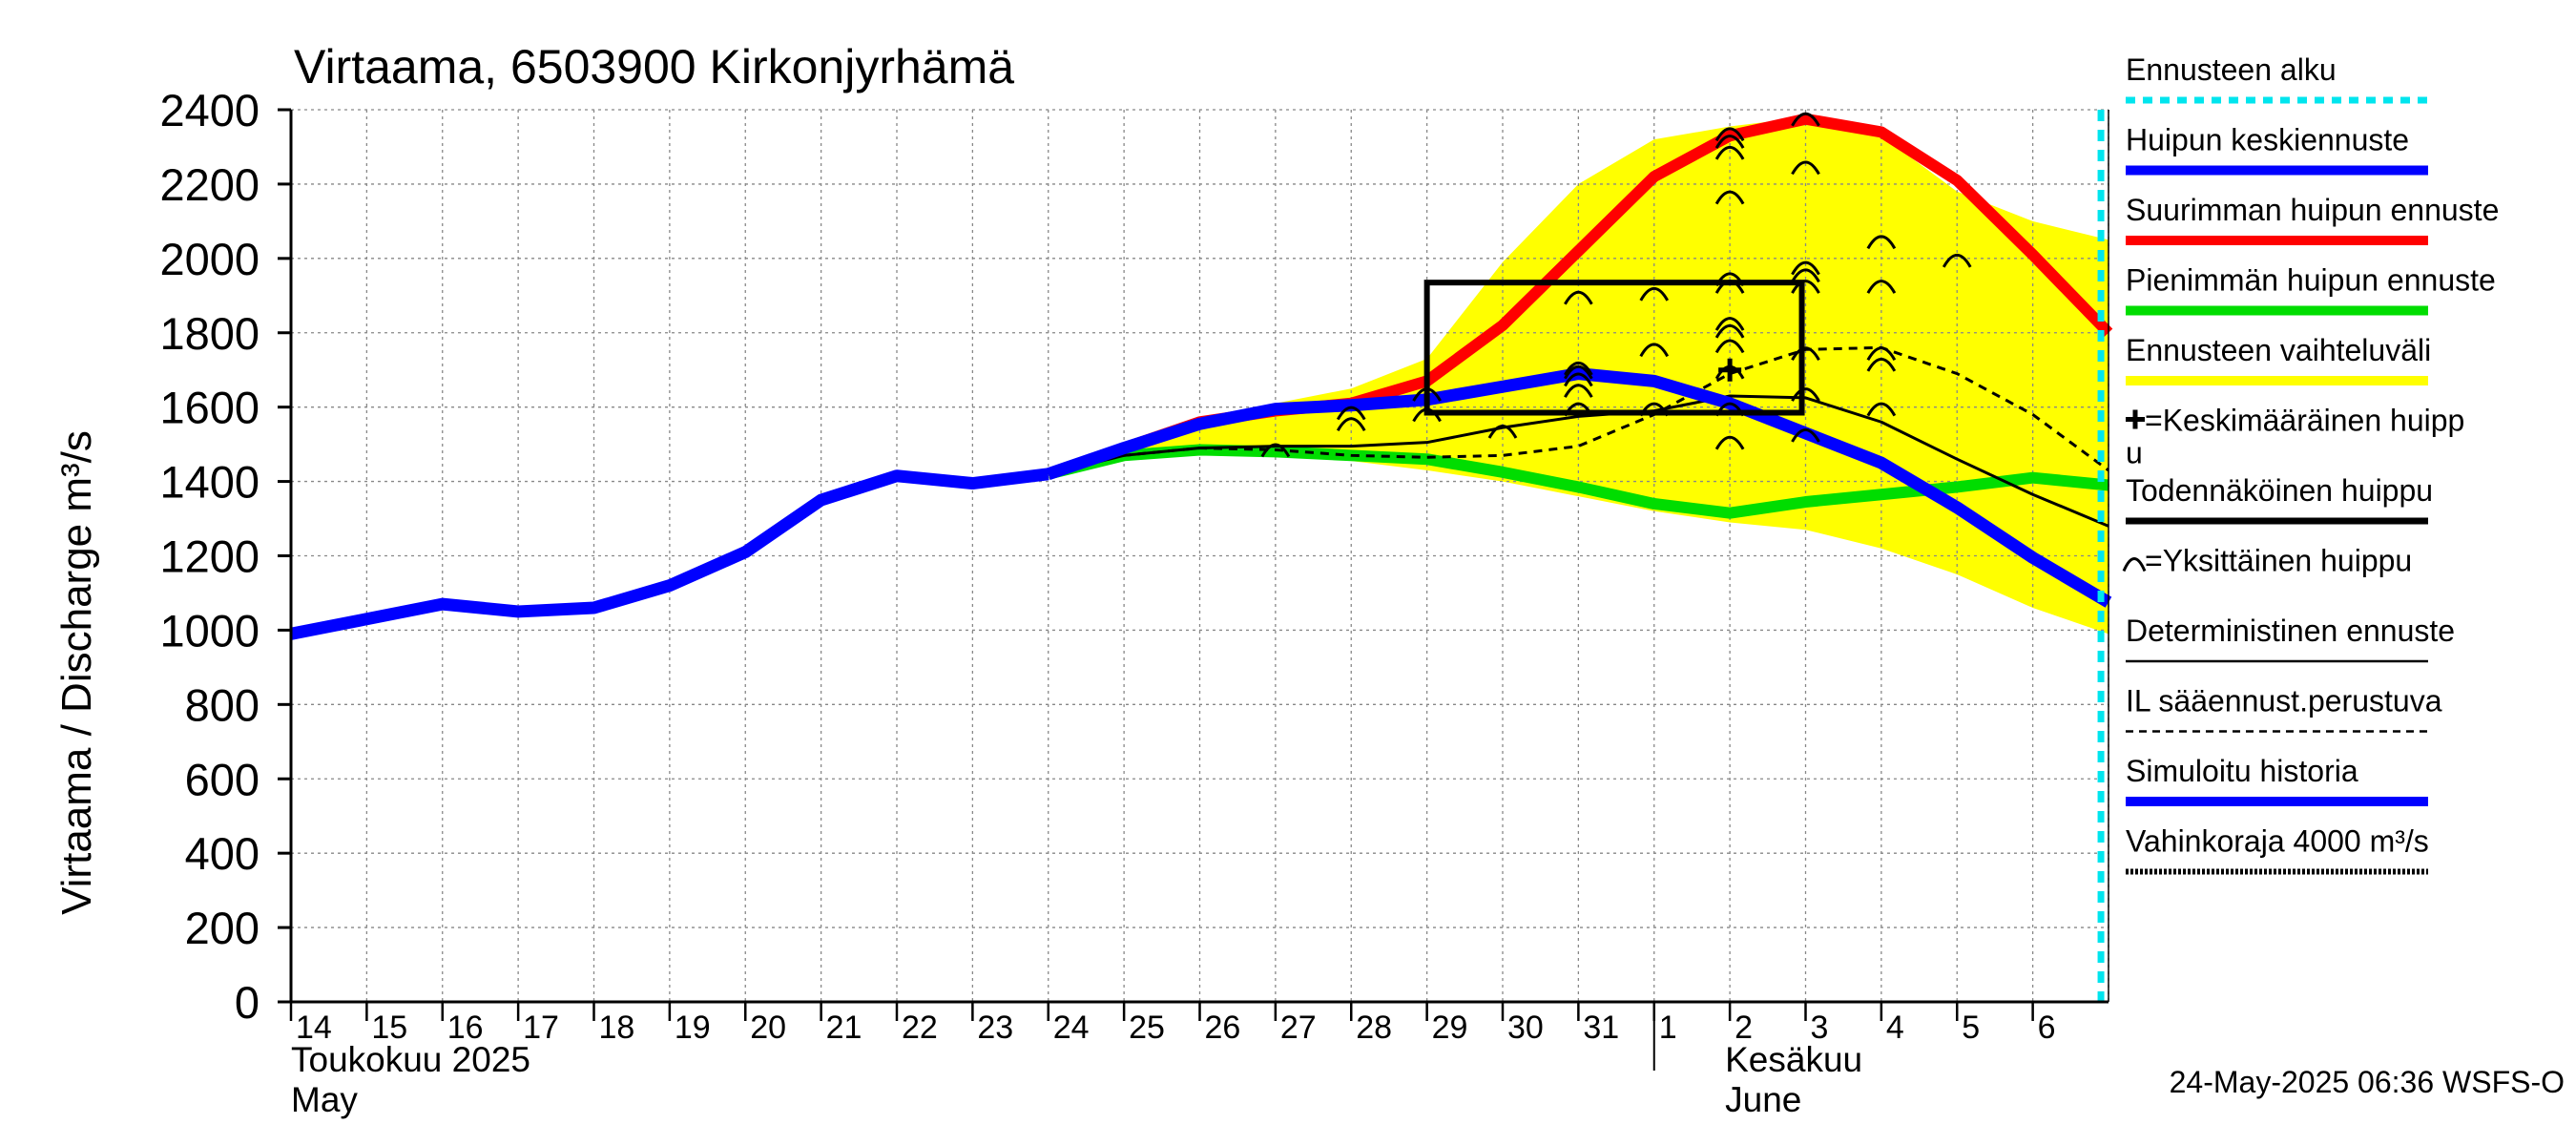 This screenshot has height=1145, width=2576. What do you see at coordinates (1525, 1028) in the screenshot?
I see `x-tick-label: 30` at bounding box center [1525, 1028].